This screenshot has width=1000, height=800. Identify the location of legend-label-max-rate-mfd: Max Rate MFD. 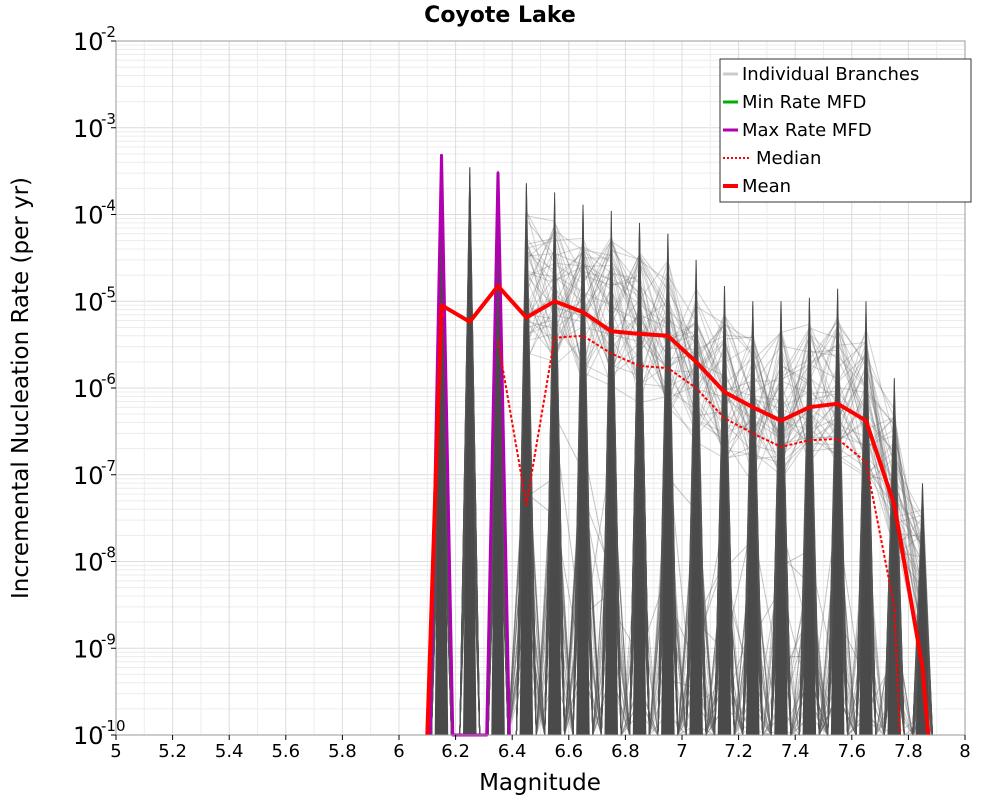
(807, 130).